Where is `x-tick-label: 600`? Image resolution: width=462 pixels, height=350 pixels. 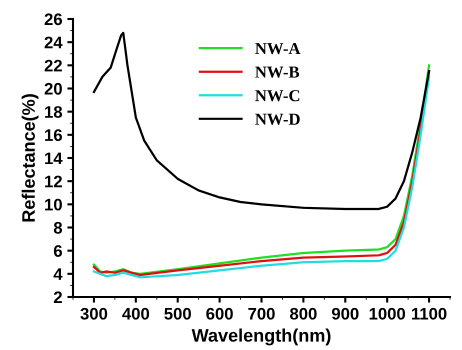 x-tick-label: 600 is located at coordinates (219, 314).